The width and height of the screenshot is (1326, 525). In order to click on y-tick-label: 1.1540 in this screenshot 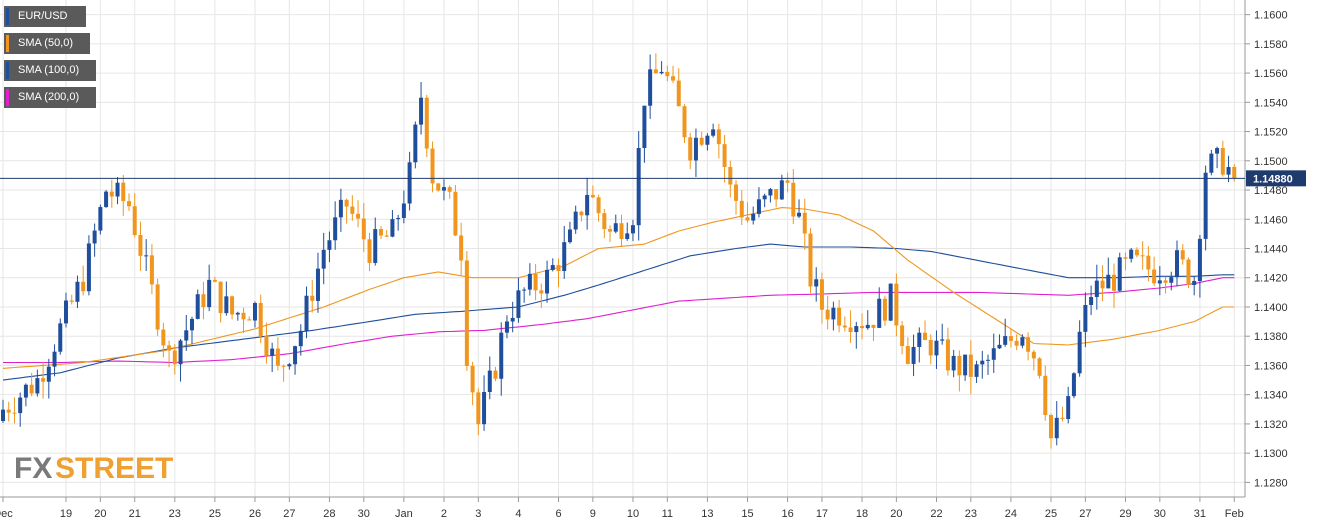, I will do `click(1271, 103)`.